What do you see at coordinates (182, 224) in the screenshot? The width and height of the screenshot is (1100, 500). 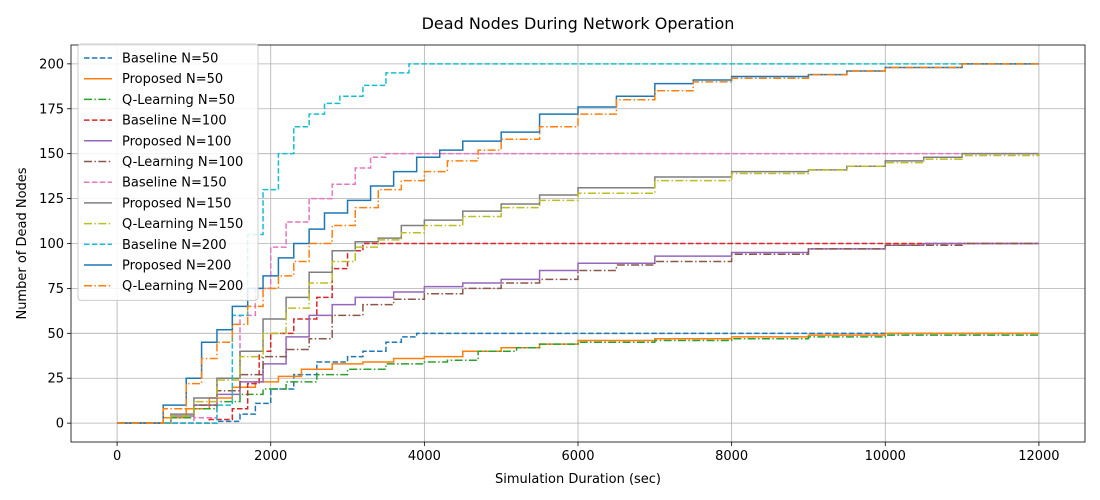 I see `legend-label-9: Q-Learning N=150` at bounding box center [182, 224].